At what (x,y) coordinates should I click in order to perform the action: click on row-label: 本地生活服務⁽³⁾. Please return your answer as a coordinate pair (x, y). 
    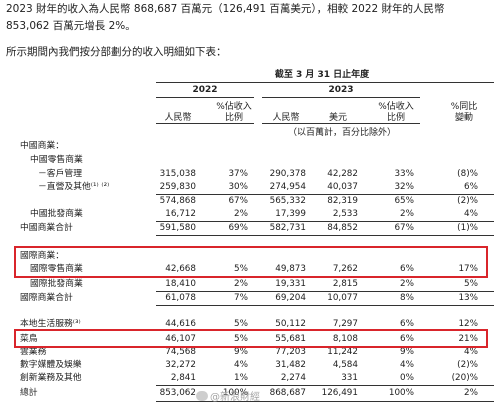
    Looking at the image, I should click on (50, 324).